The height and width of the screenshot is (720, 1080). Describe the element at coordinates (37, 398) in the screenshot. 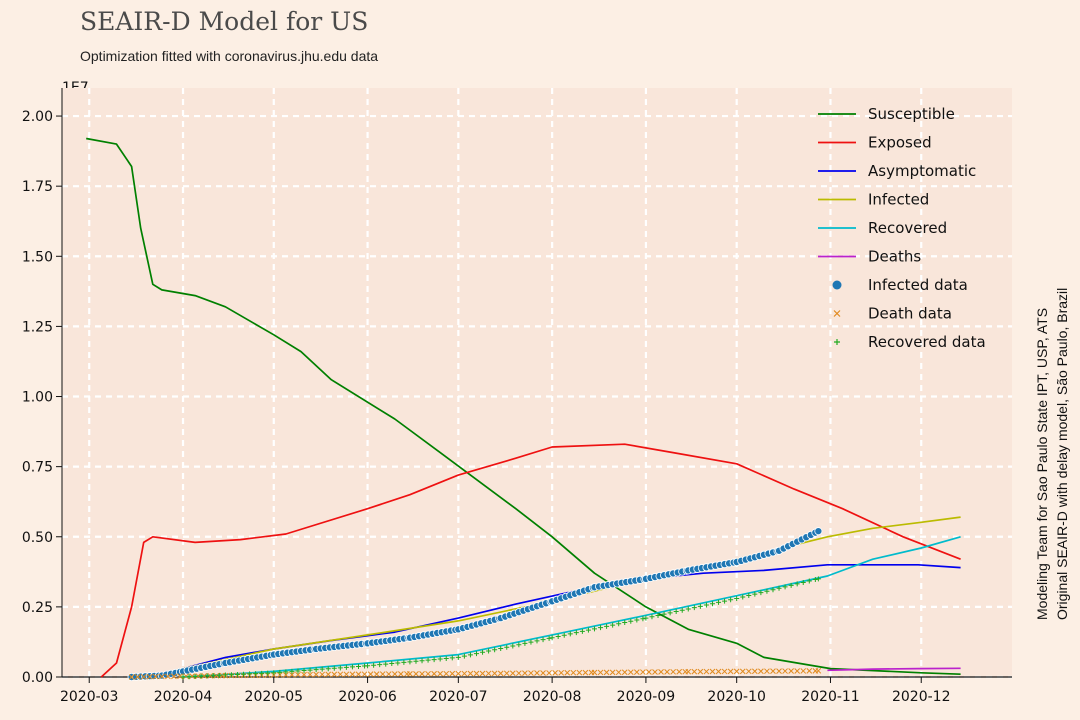

I see `y-tick-label: 1.00` at that location.